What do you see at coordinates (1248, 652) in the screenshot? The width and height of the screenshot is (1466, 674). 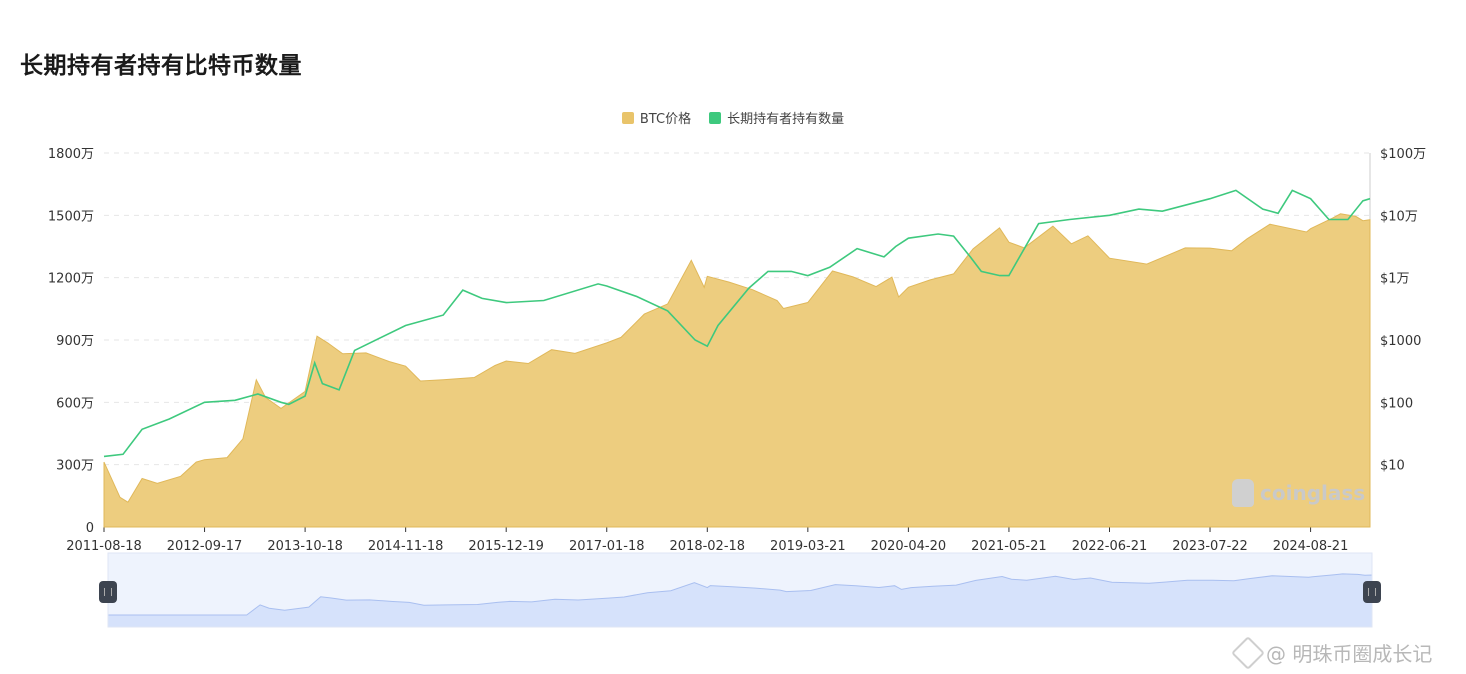 I see `diamond-icon` at bounding box center [1248, 652].